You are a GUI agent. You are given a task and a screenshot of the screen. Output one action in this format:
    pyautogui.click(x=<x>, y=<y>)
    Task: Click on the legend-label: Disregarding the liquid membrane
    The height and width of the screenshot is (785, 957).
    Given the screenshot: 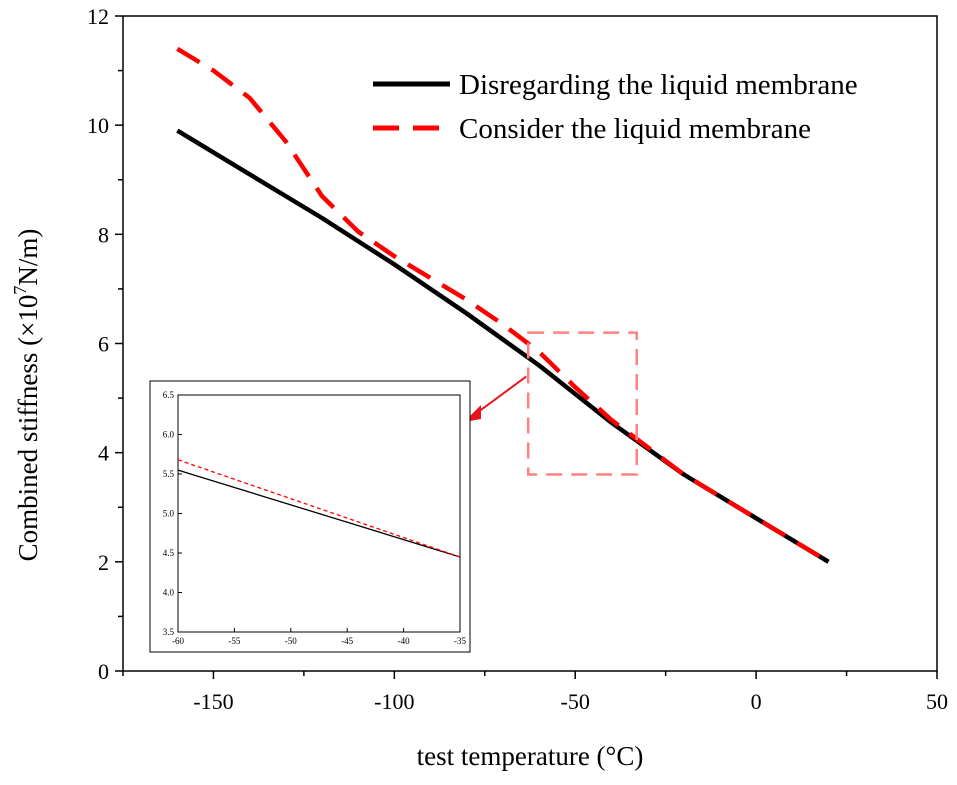 What is the action you would take?
    pyautogui.click(x=658, y=85)
    